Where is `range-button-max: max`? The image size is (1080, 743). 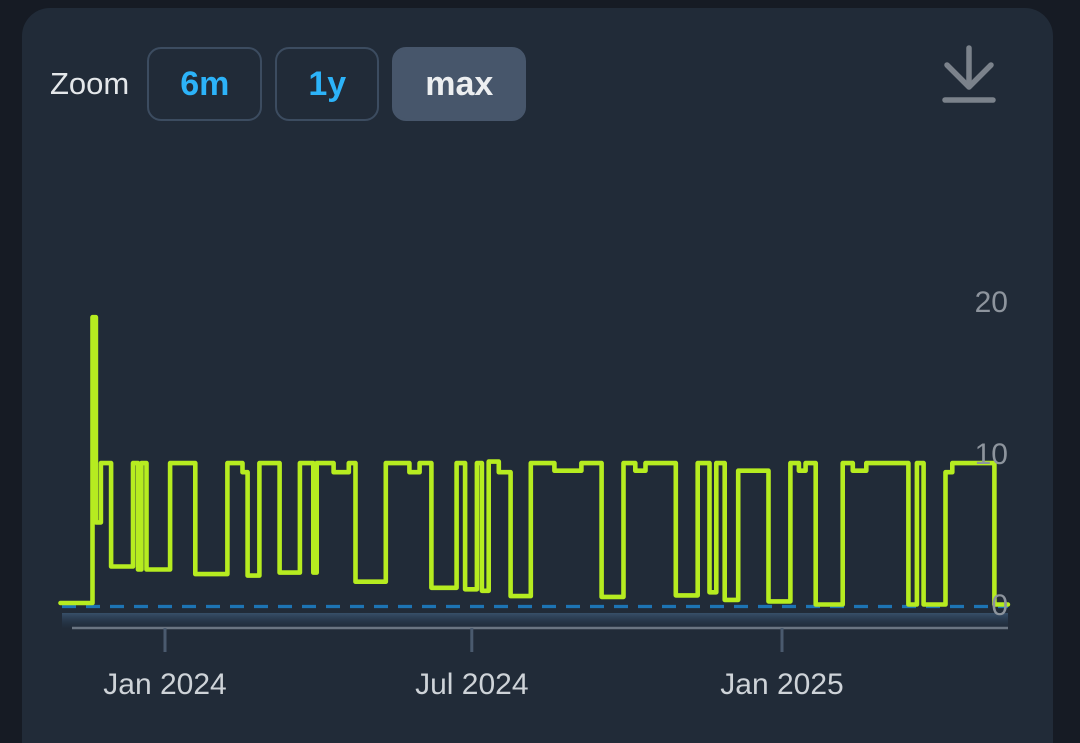
range-button-max: max is located at coordinates (459, 84).